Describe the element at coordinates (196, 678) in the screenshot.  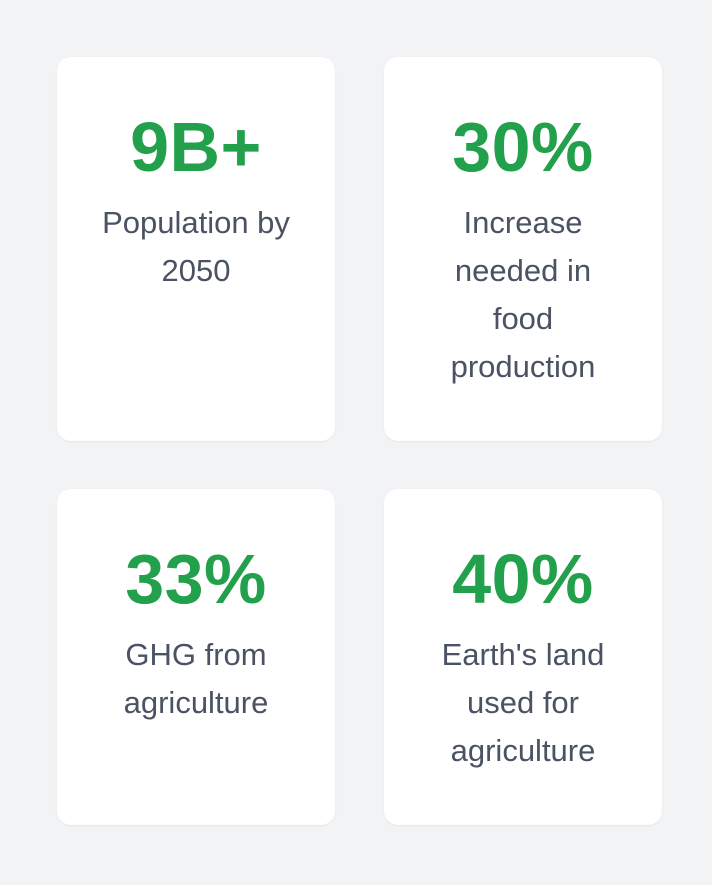
I see `stat-label: GHG from agriculture` at that location.